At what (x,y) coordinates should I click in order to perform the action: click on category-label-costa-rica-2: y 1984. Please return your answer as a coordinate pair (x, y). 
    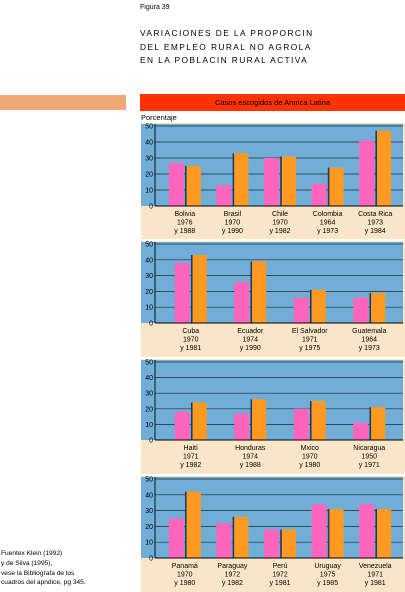
    Looking at the image, I should click on (375, 231).